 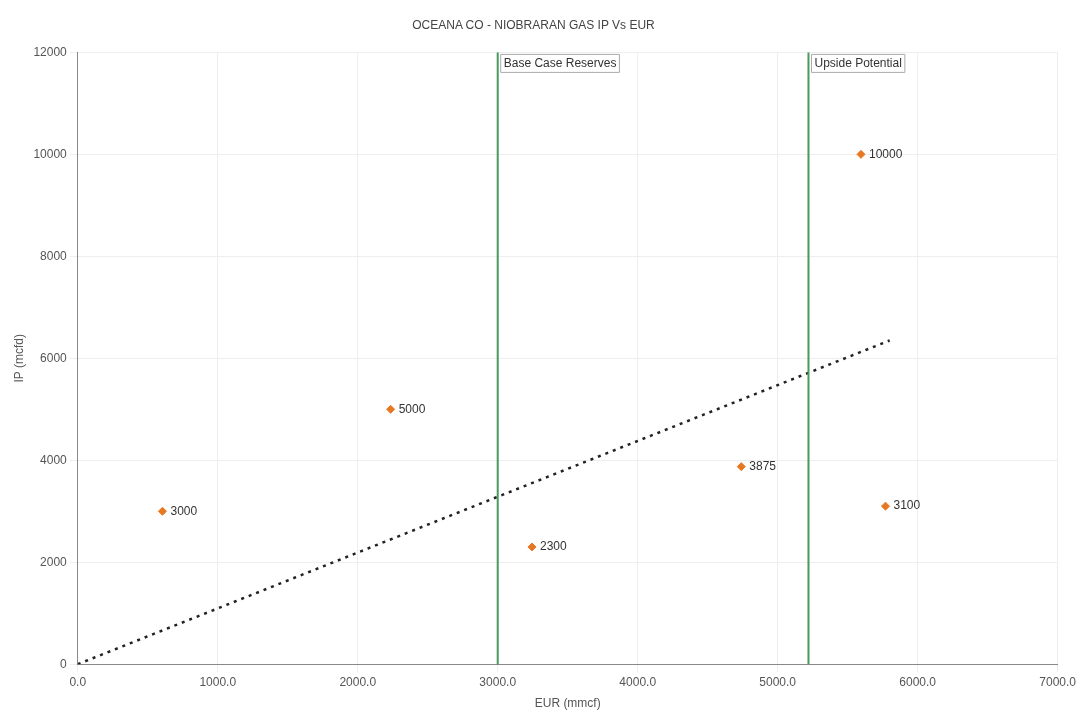 What do you see at coordinates (638, 681) in the screenshot?
I see `x-tick-label: 4000.0` at bounding box center [638, 681].